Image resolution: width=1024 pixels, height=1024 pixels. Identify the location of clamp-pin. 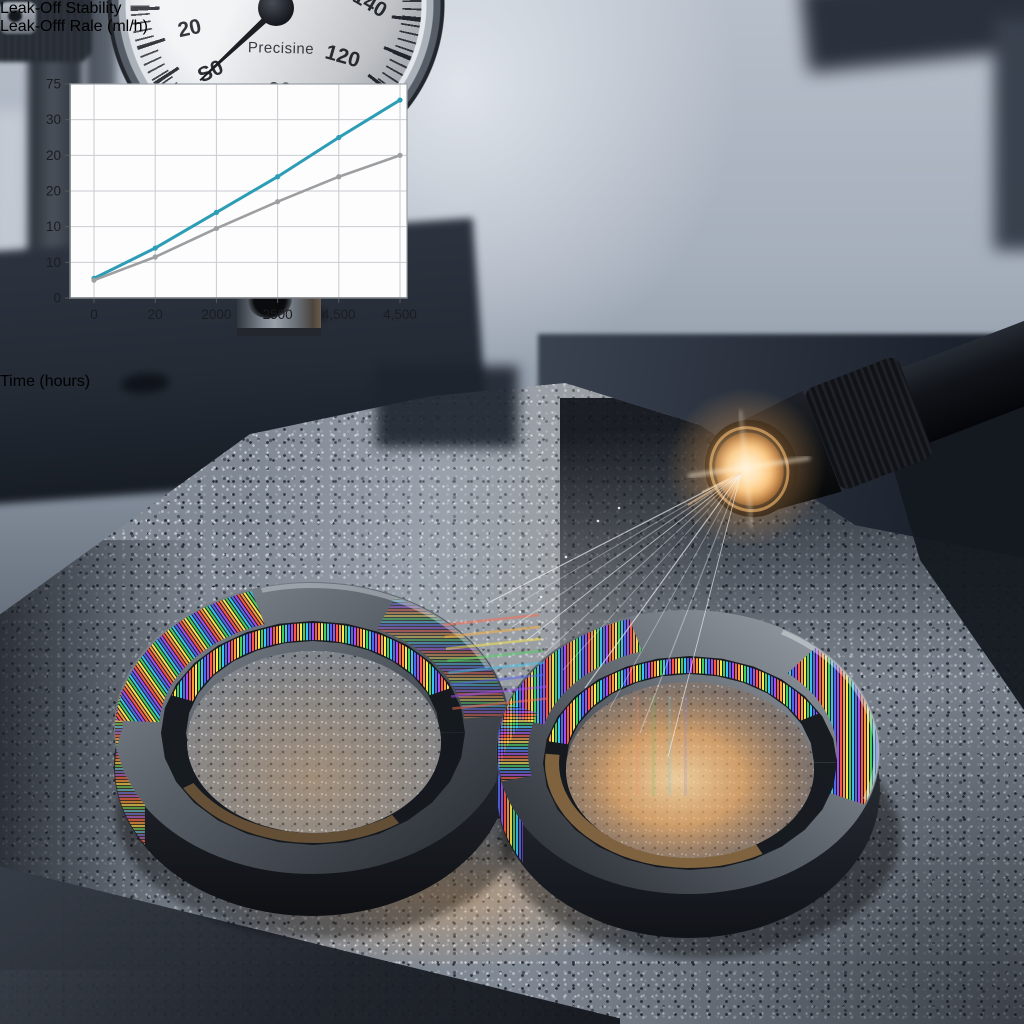
(18, 18).